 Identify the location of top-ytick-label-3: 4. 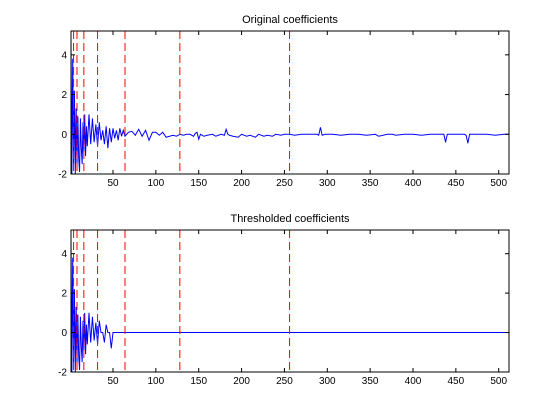
(64, 55).